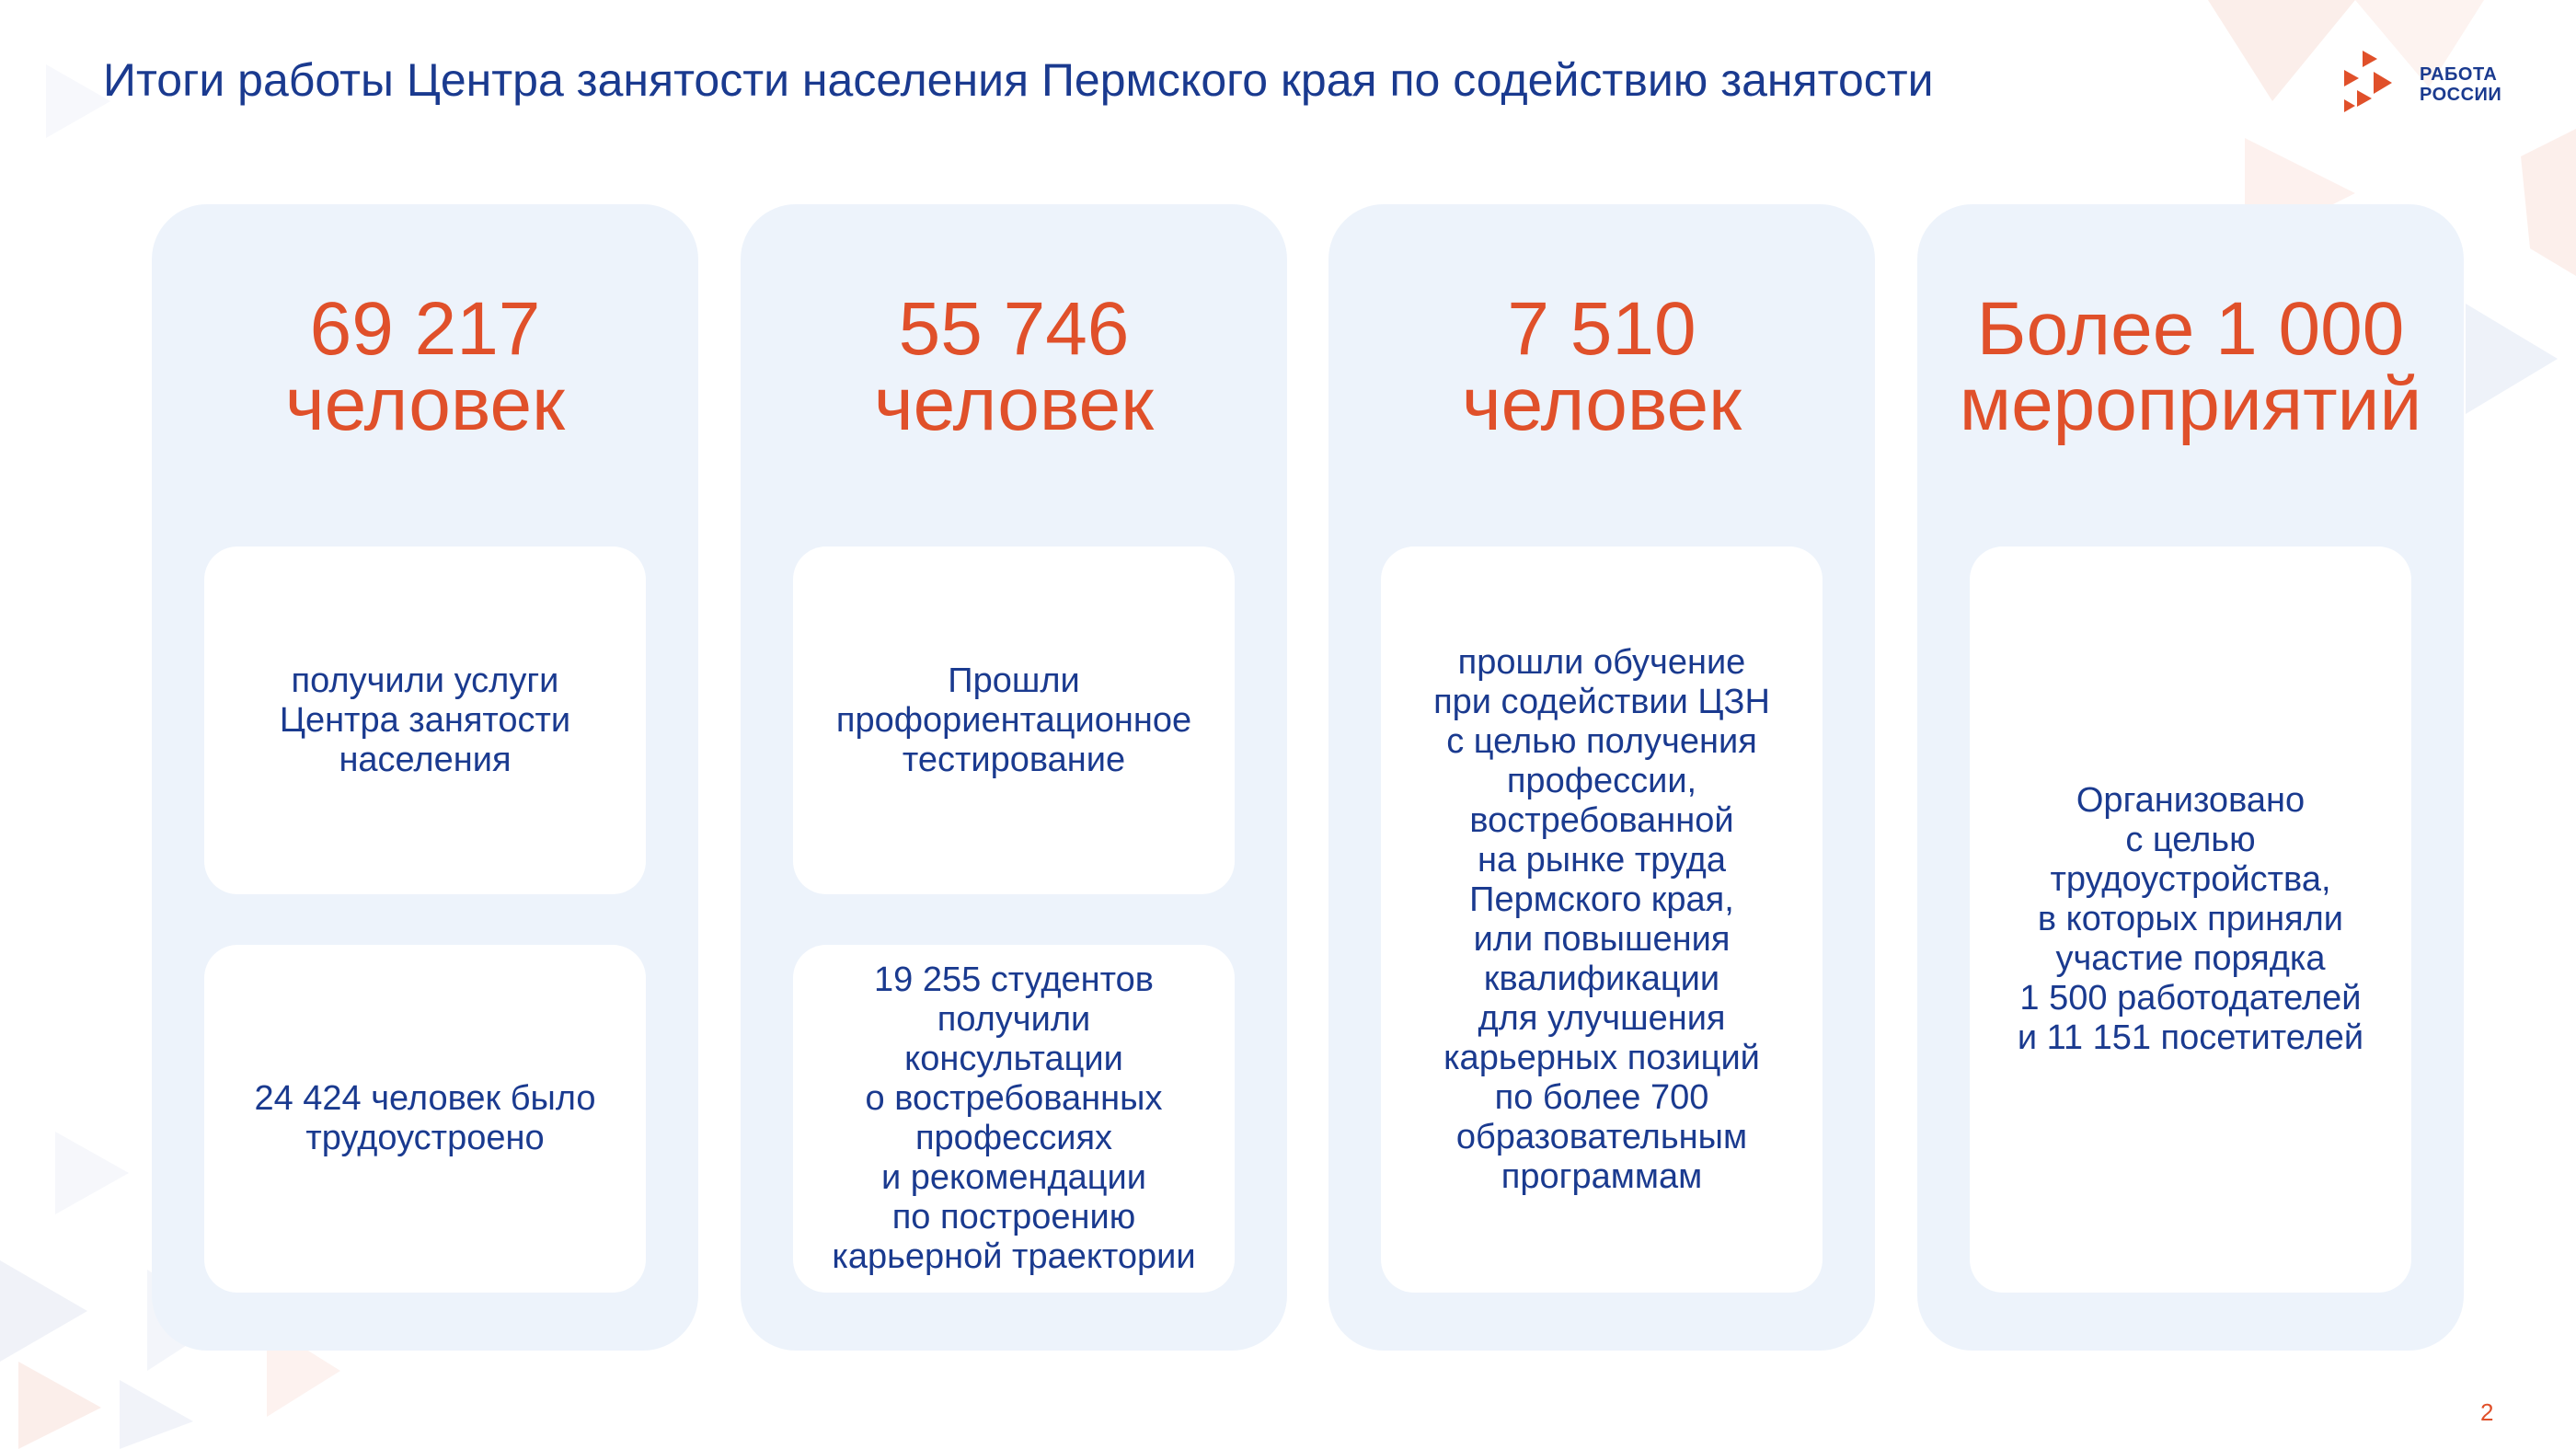  Describe the element at coordinates (2487, 1412) in the screenshot. I see `page-number: 2` at that location.